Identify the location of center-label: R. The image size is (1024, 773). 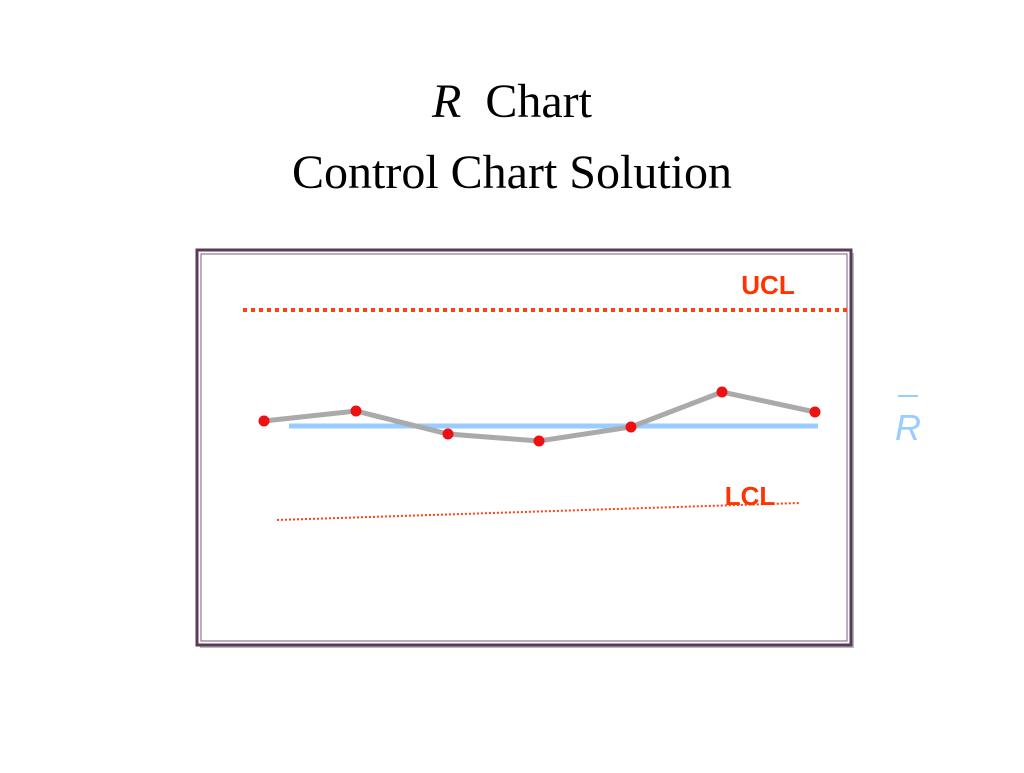
(908, 427).